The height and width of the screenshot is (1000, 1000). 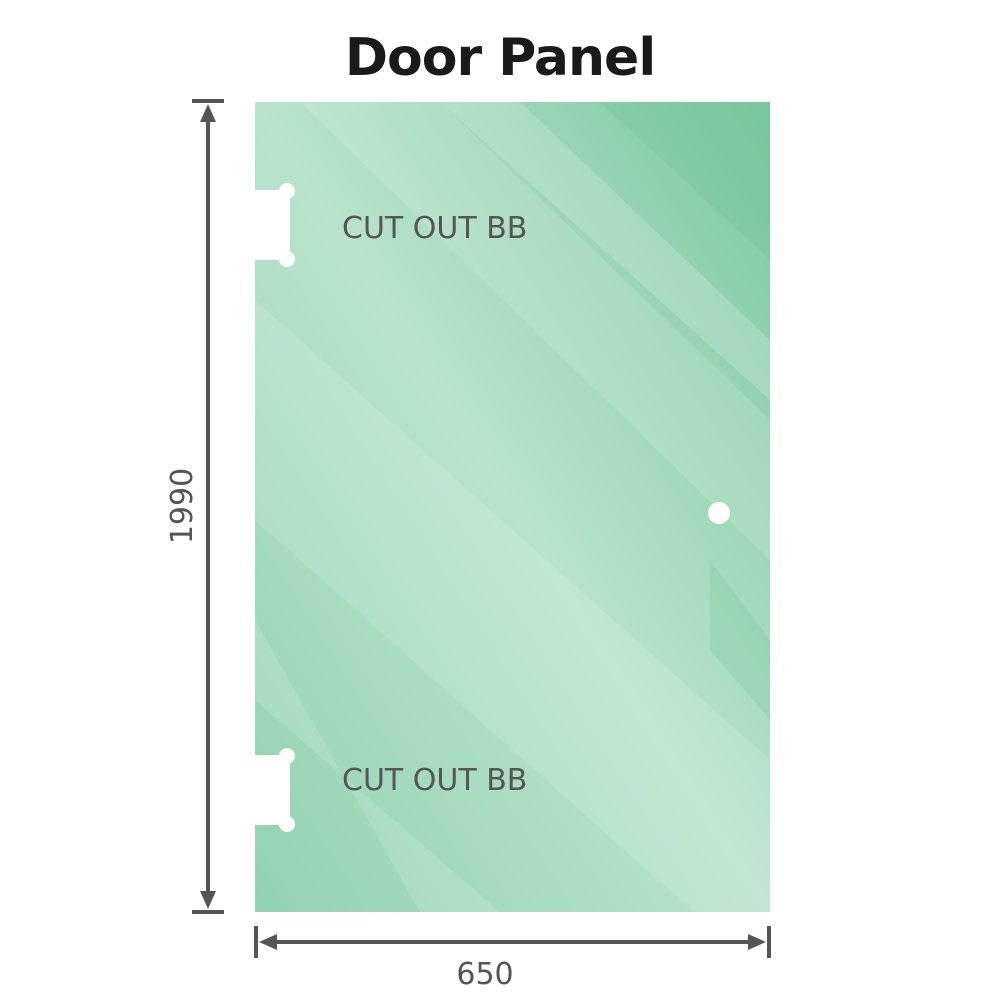 What do you see at coordinates (512, 942) in the screenshot?
I see `width-dimension` at bounding box center [512, 942].